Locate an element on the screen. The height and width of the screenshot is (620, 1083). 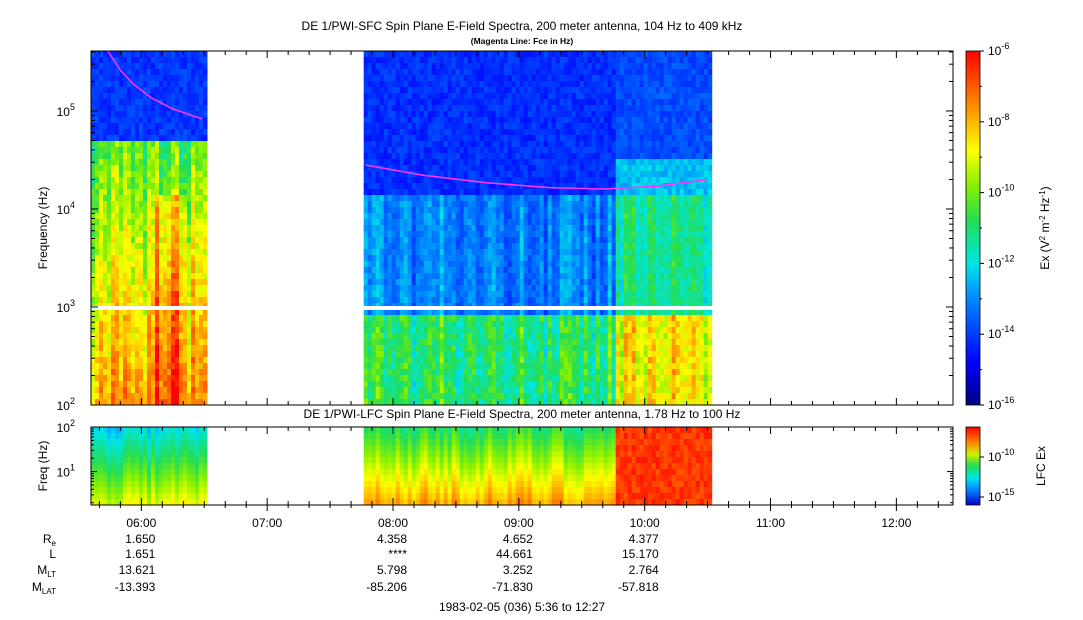
ephemeris-value: **** is located at coordinates (397, 554).